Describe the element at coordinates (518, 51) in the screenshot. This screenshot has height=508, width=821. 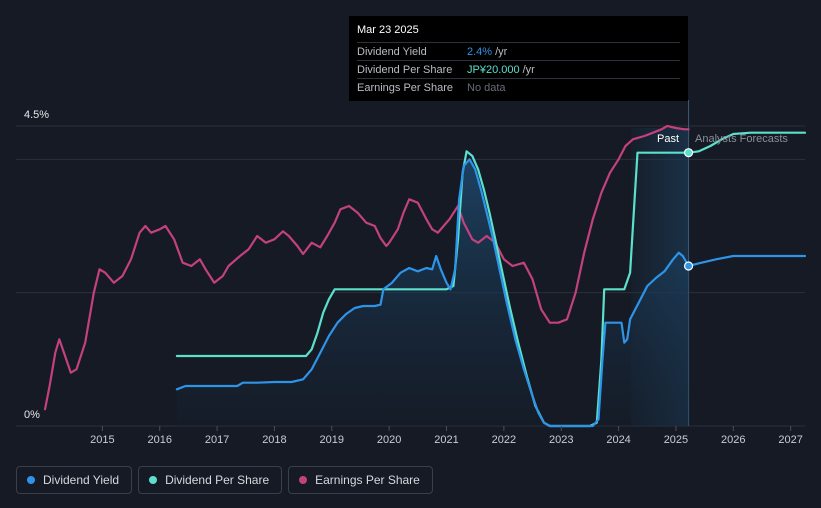
I see `tooltip-row-dividend-yield: Dividend Yield 2.4% /yr` at that location.